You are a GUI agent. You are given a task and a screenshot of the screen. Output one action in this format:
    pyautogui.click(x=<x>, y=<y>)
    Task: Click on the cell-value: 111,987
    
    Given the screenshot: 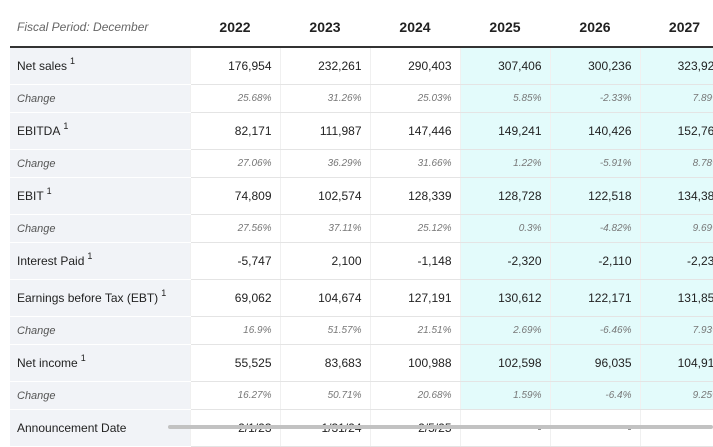 What is the action you would take?
    pyautogui.click(x=324, y=131)
    